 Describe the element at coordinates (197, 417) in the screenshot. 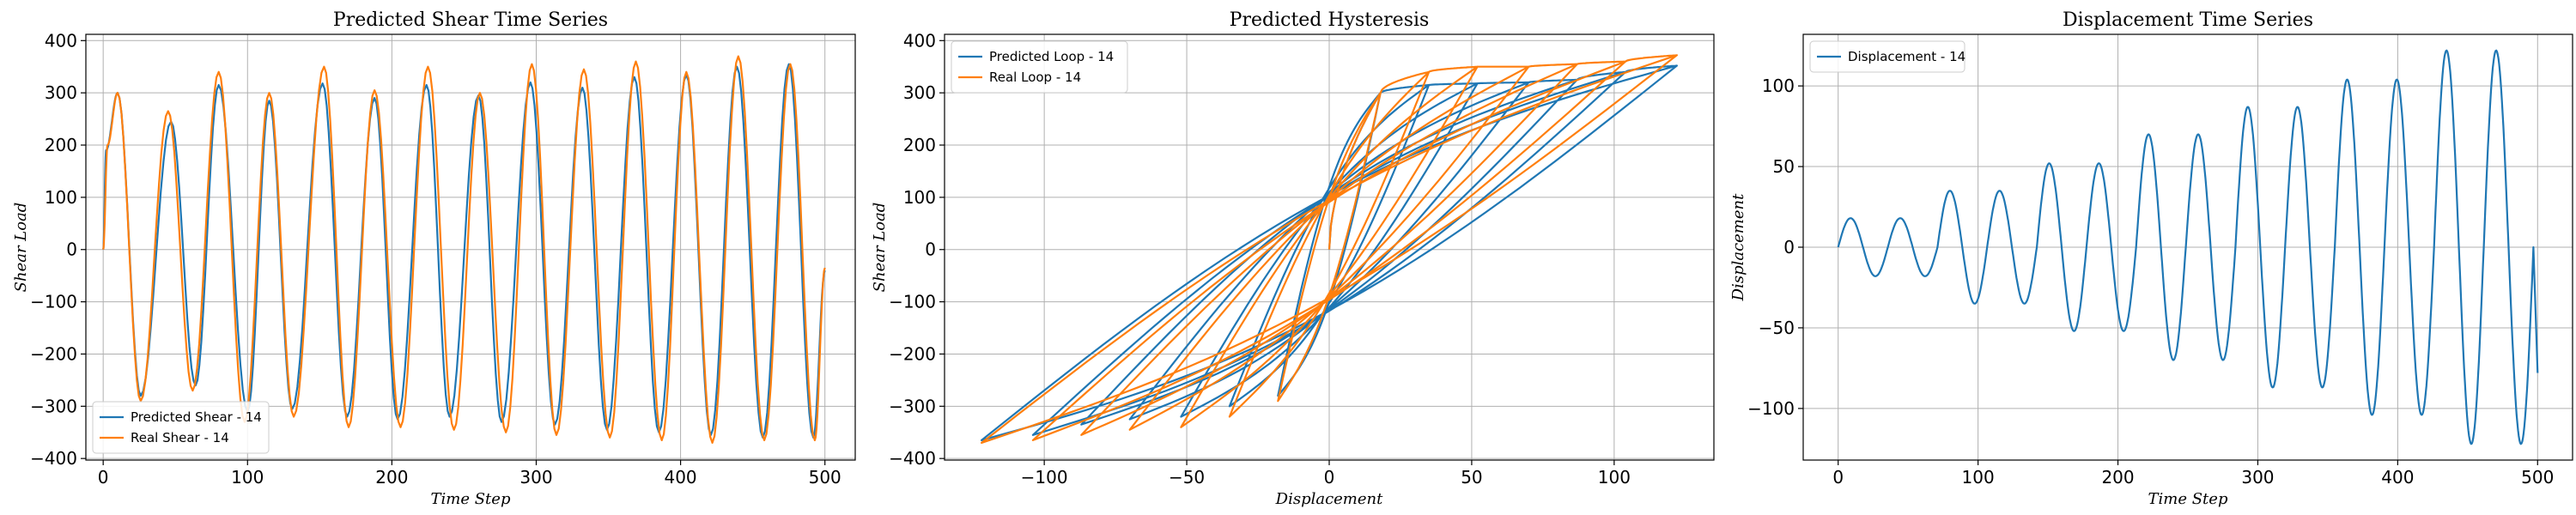

I see `legend-label-1: Predicted Shear - 14` at that location.